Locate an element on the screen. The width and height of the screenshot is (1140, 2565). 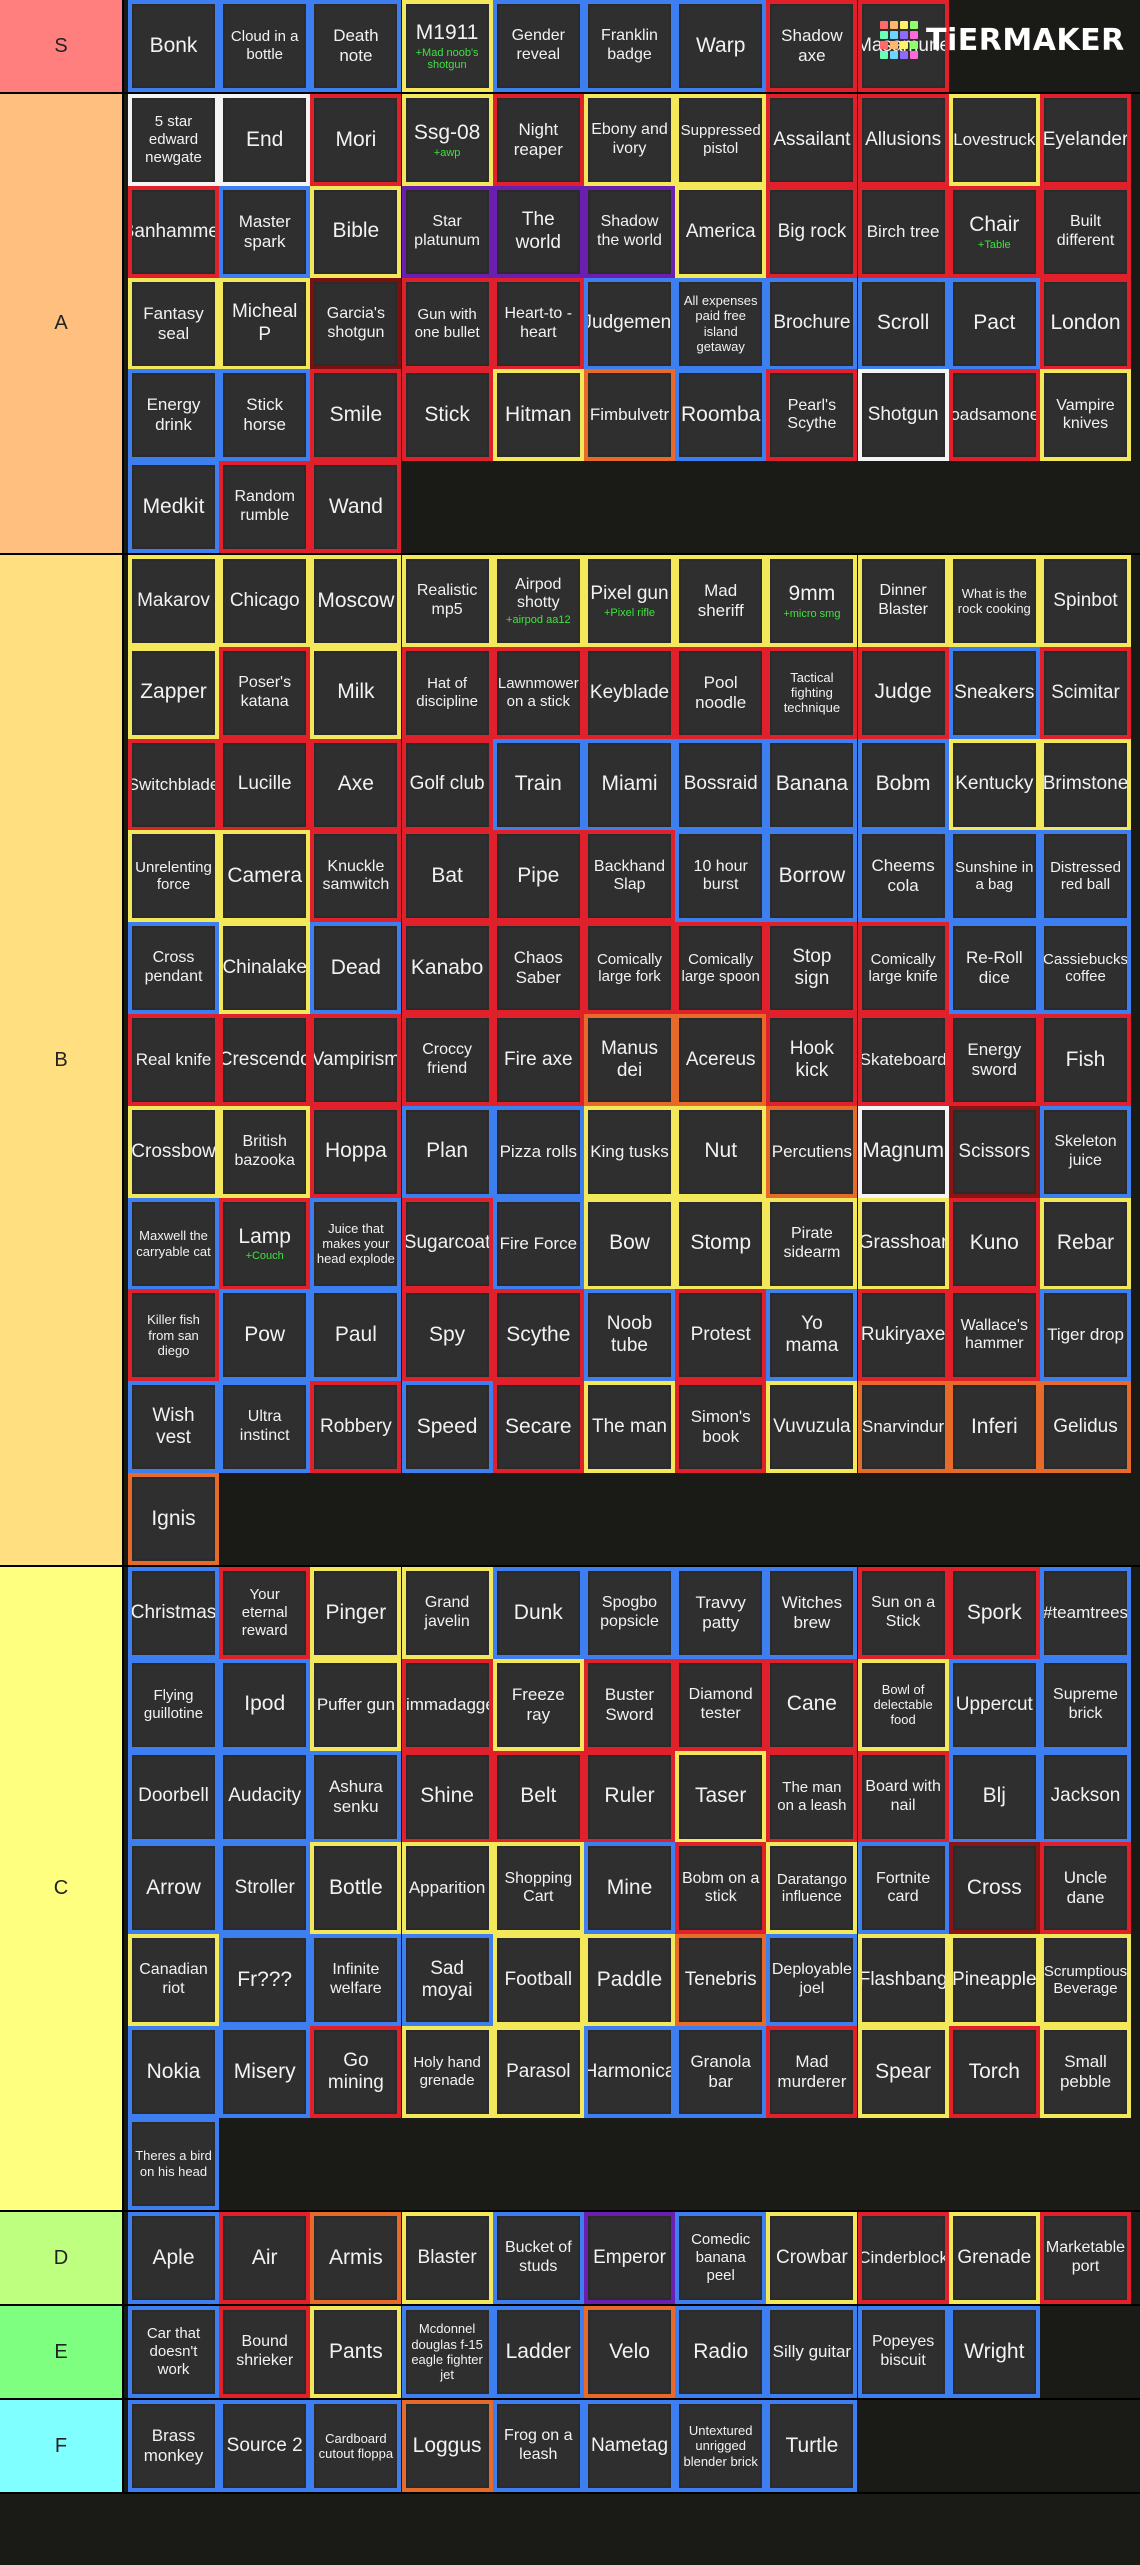
tier-item: Noob tube is located at coordinates (629, 1335).